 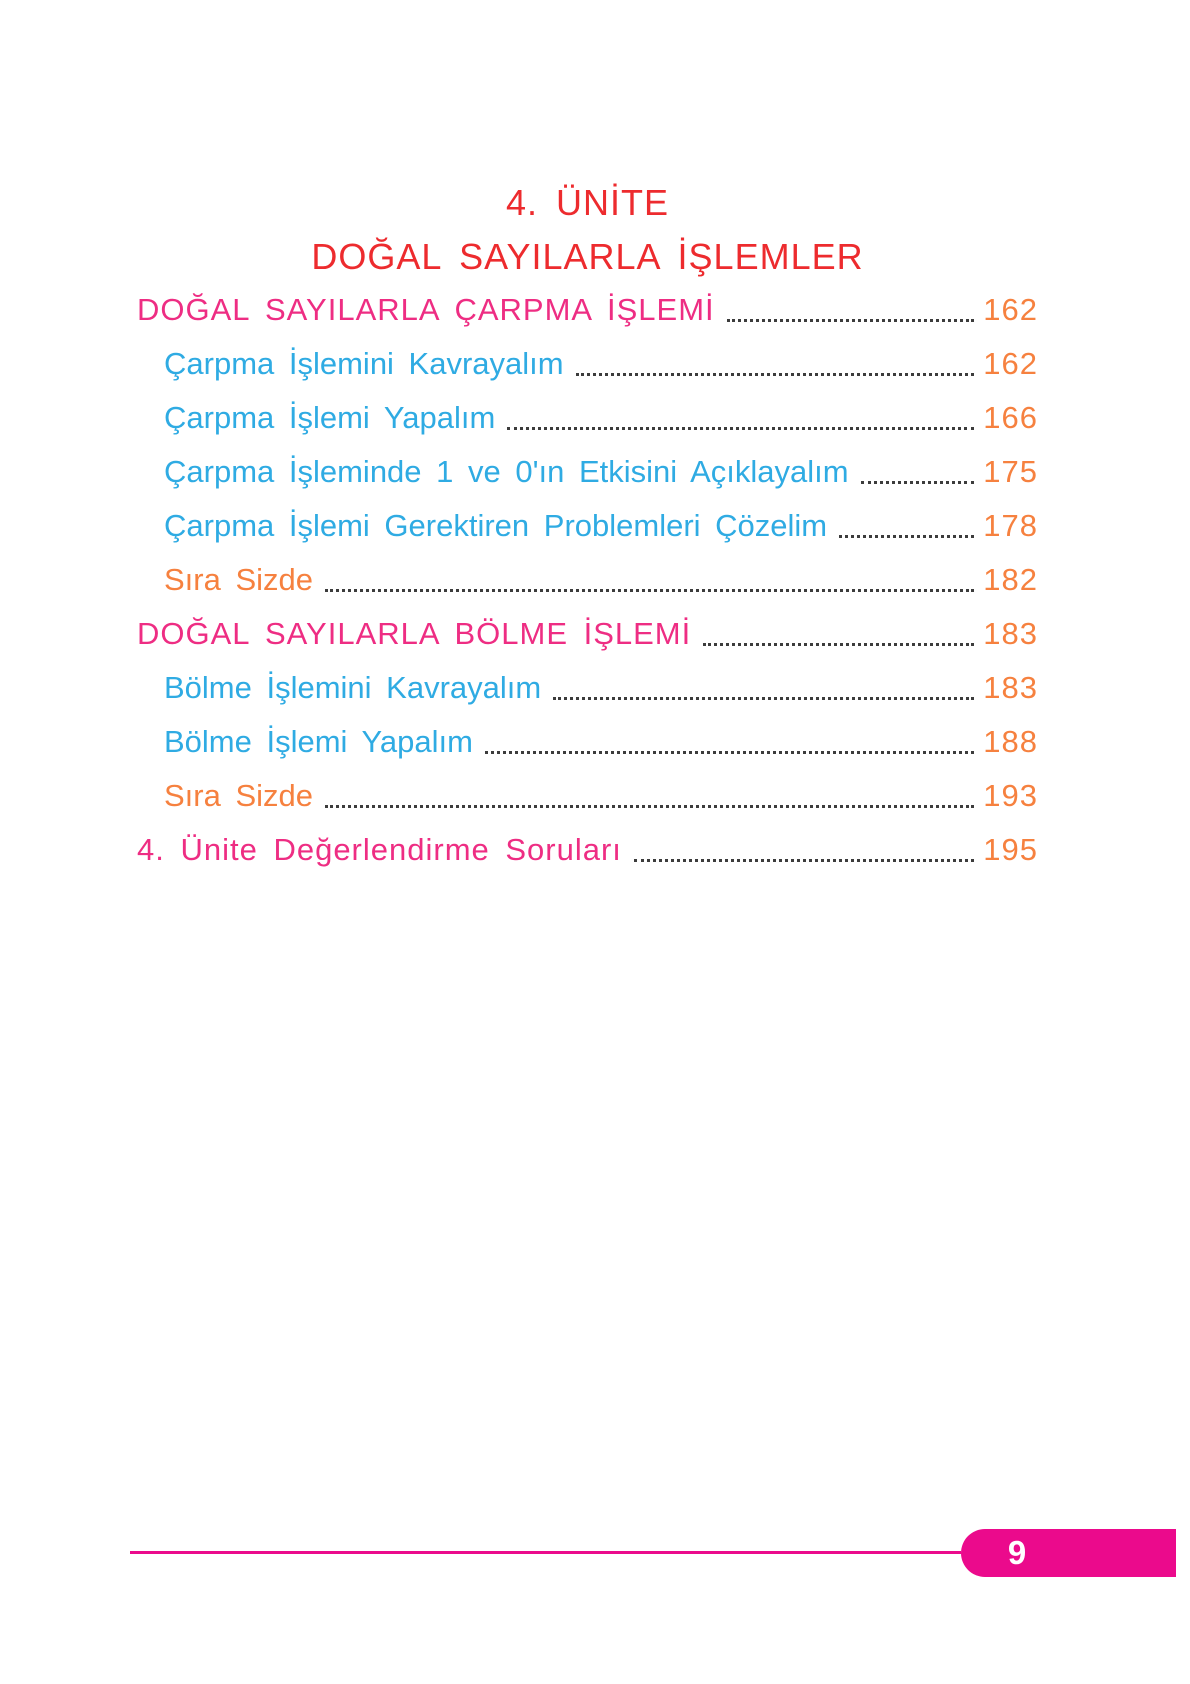 I want to click on toc-entry-page: 182, so click(x=1010, y=579).